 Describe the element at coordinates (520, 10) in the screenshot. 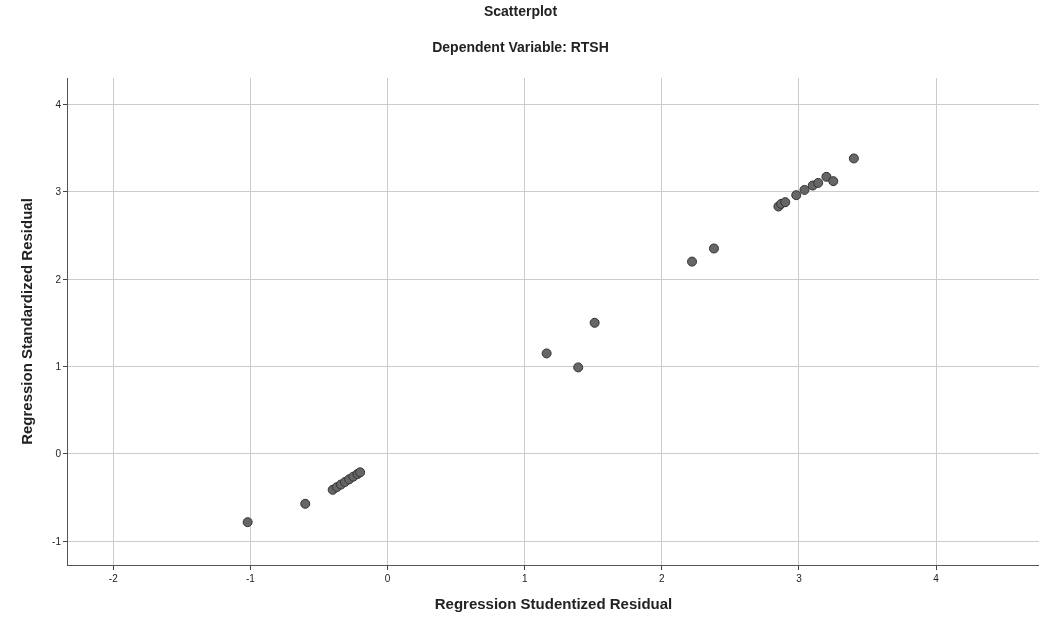

I see `chart-title: Scatterplot` at that location.